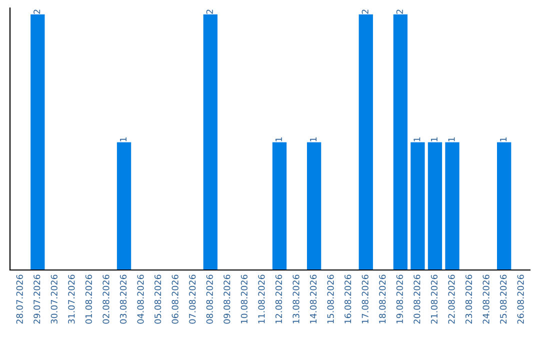 Image resolution: width=540 pixels, height=340 pixels. What do you see at coordinates (434, 299) in the screenshot?
I see `x-tick-label: 21.08.2026` at bounding box center [434, 299].